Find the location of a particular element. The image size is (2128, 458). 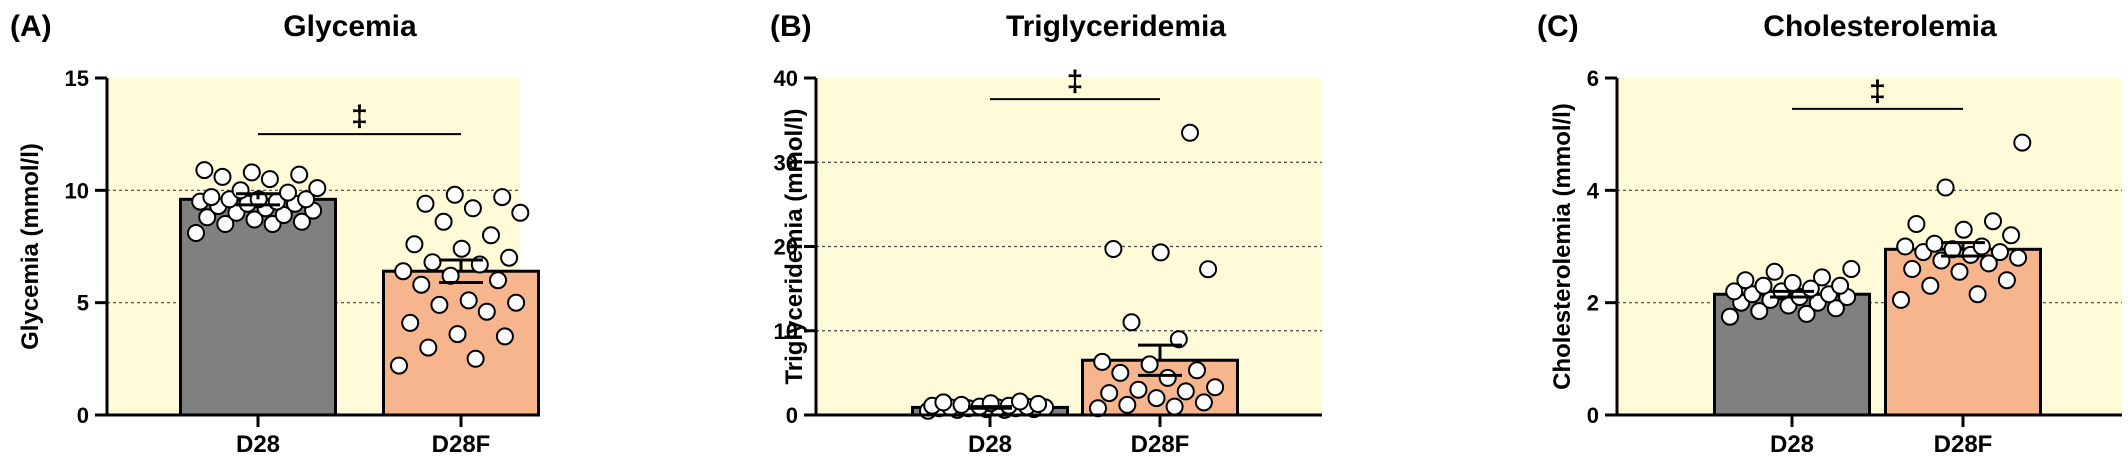

chart-title: Glycemia is located at coordinates (350, 26).